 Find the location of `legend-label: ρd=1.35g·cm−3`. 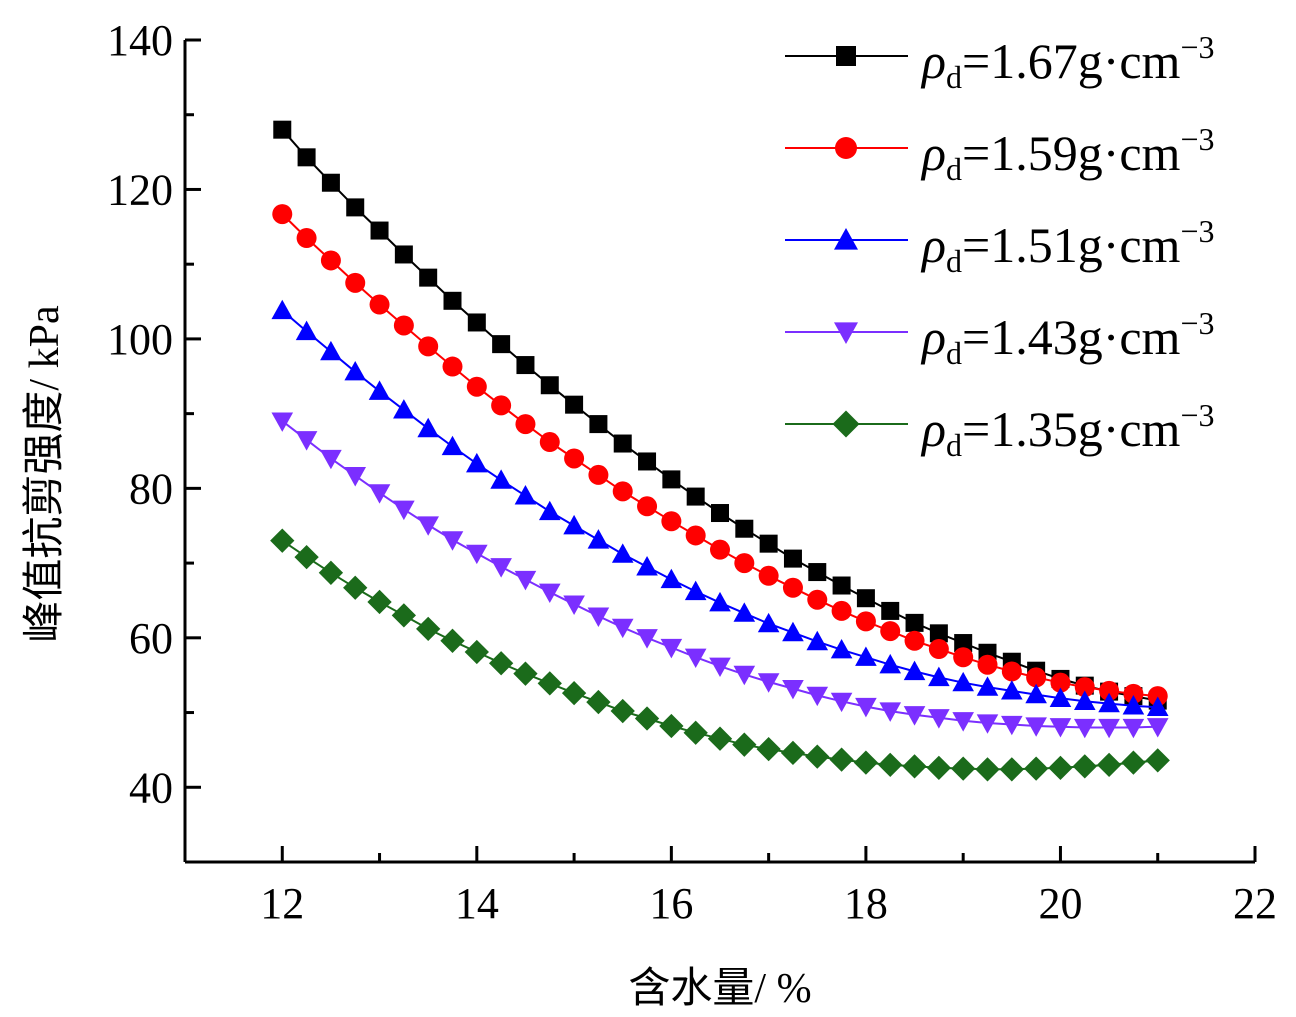

legend-label: ρd=1.35g·cm−3 is located at coordinates (1067, 430).